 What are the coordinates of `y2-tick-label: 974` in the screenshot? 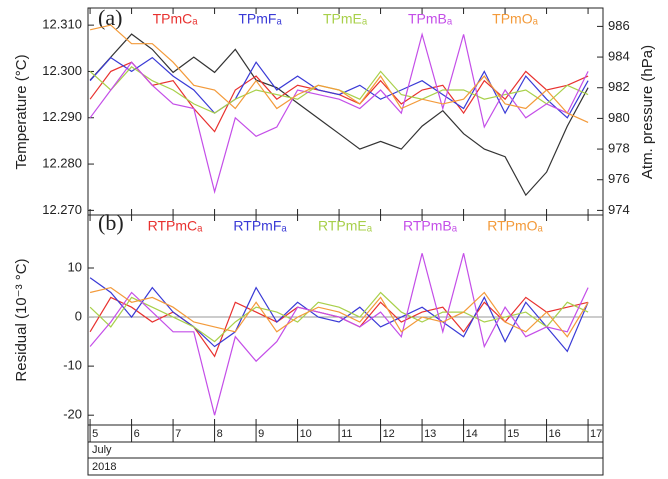 It's located at (619, 209).